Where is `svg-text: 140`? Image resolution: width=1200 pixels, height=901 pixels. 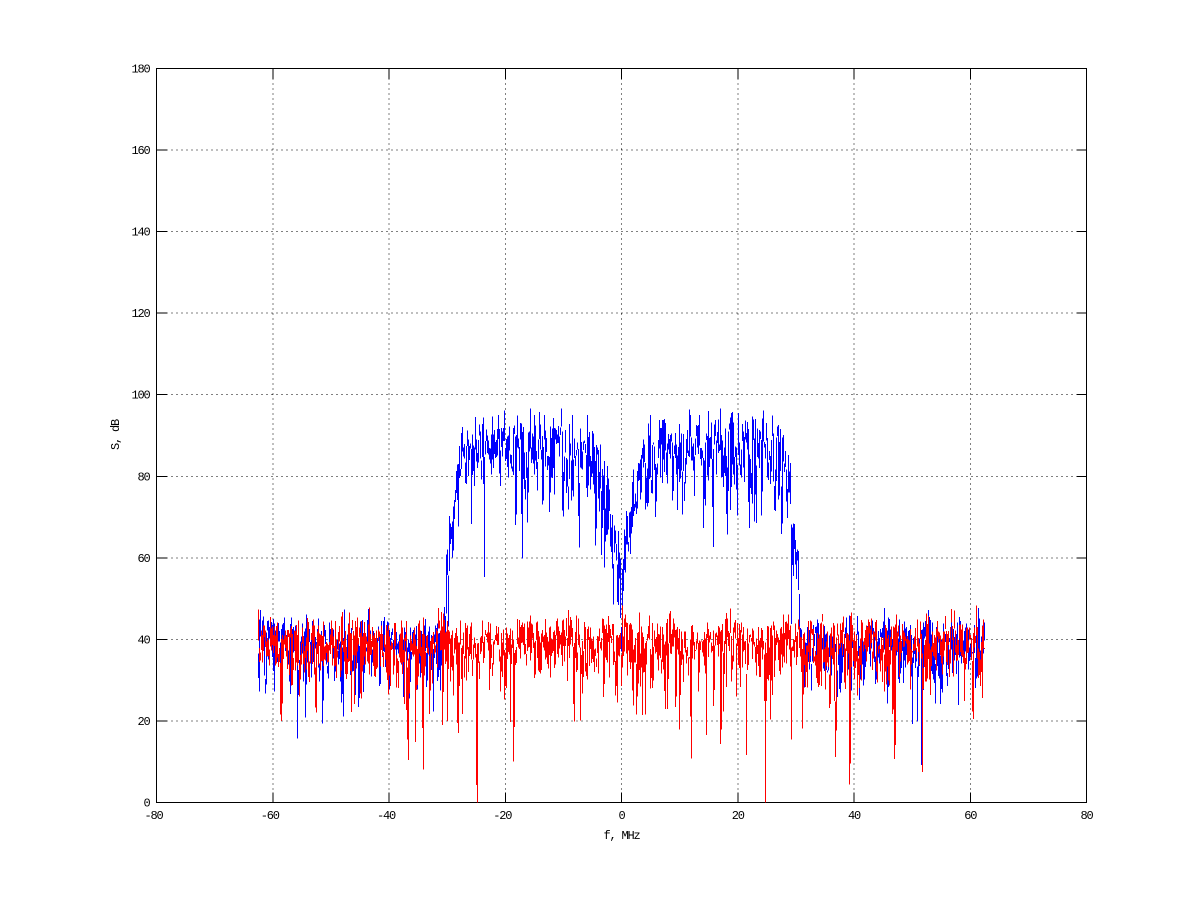 svg-text: 140 is located at coordinates (140, 233).